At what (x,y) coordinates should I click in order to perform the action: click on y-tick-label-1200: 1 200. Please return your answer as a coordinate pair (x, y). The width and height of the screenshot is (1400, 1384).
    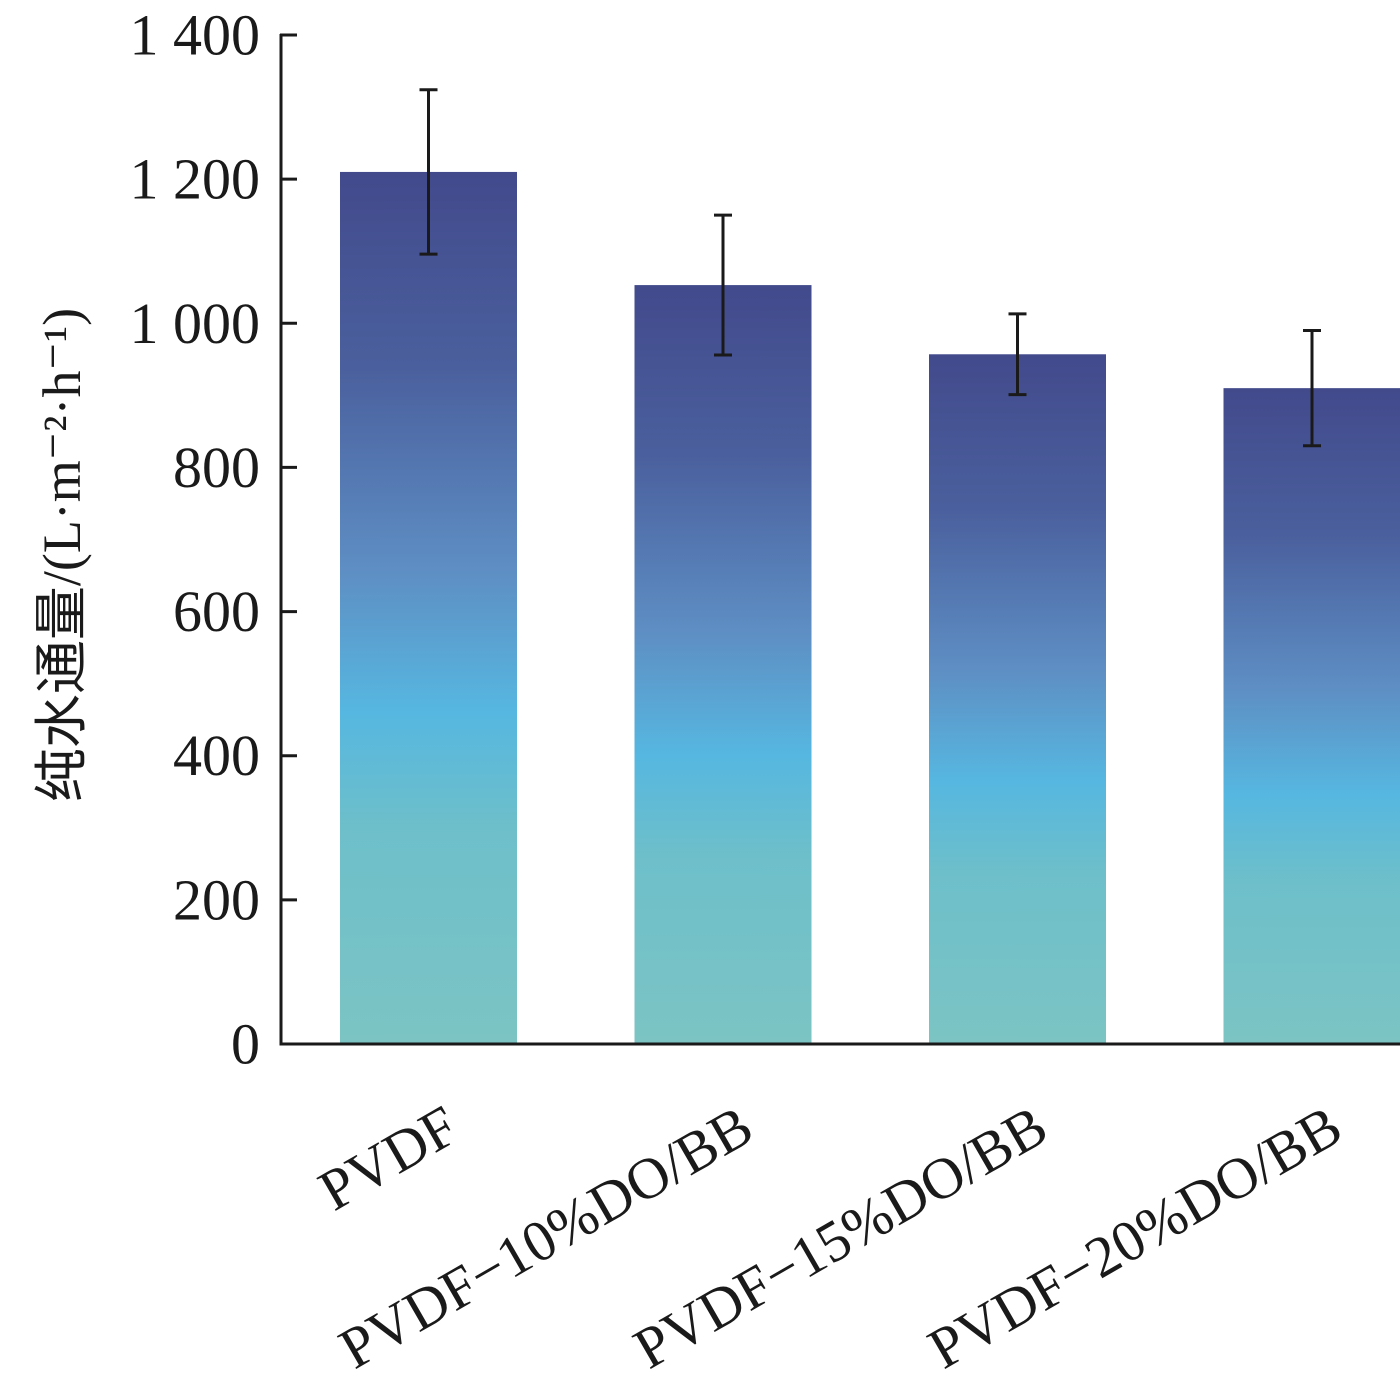
    Looking at the image, I should click on (195, 179).